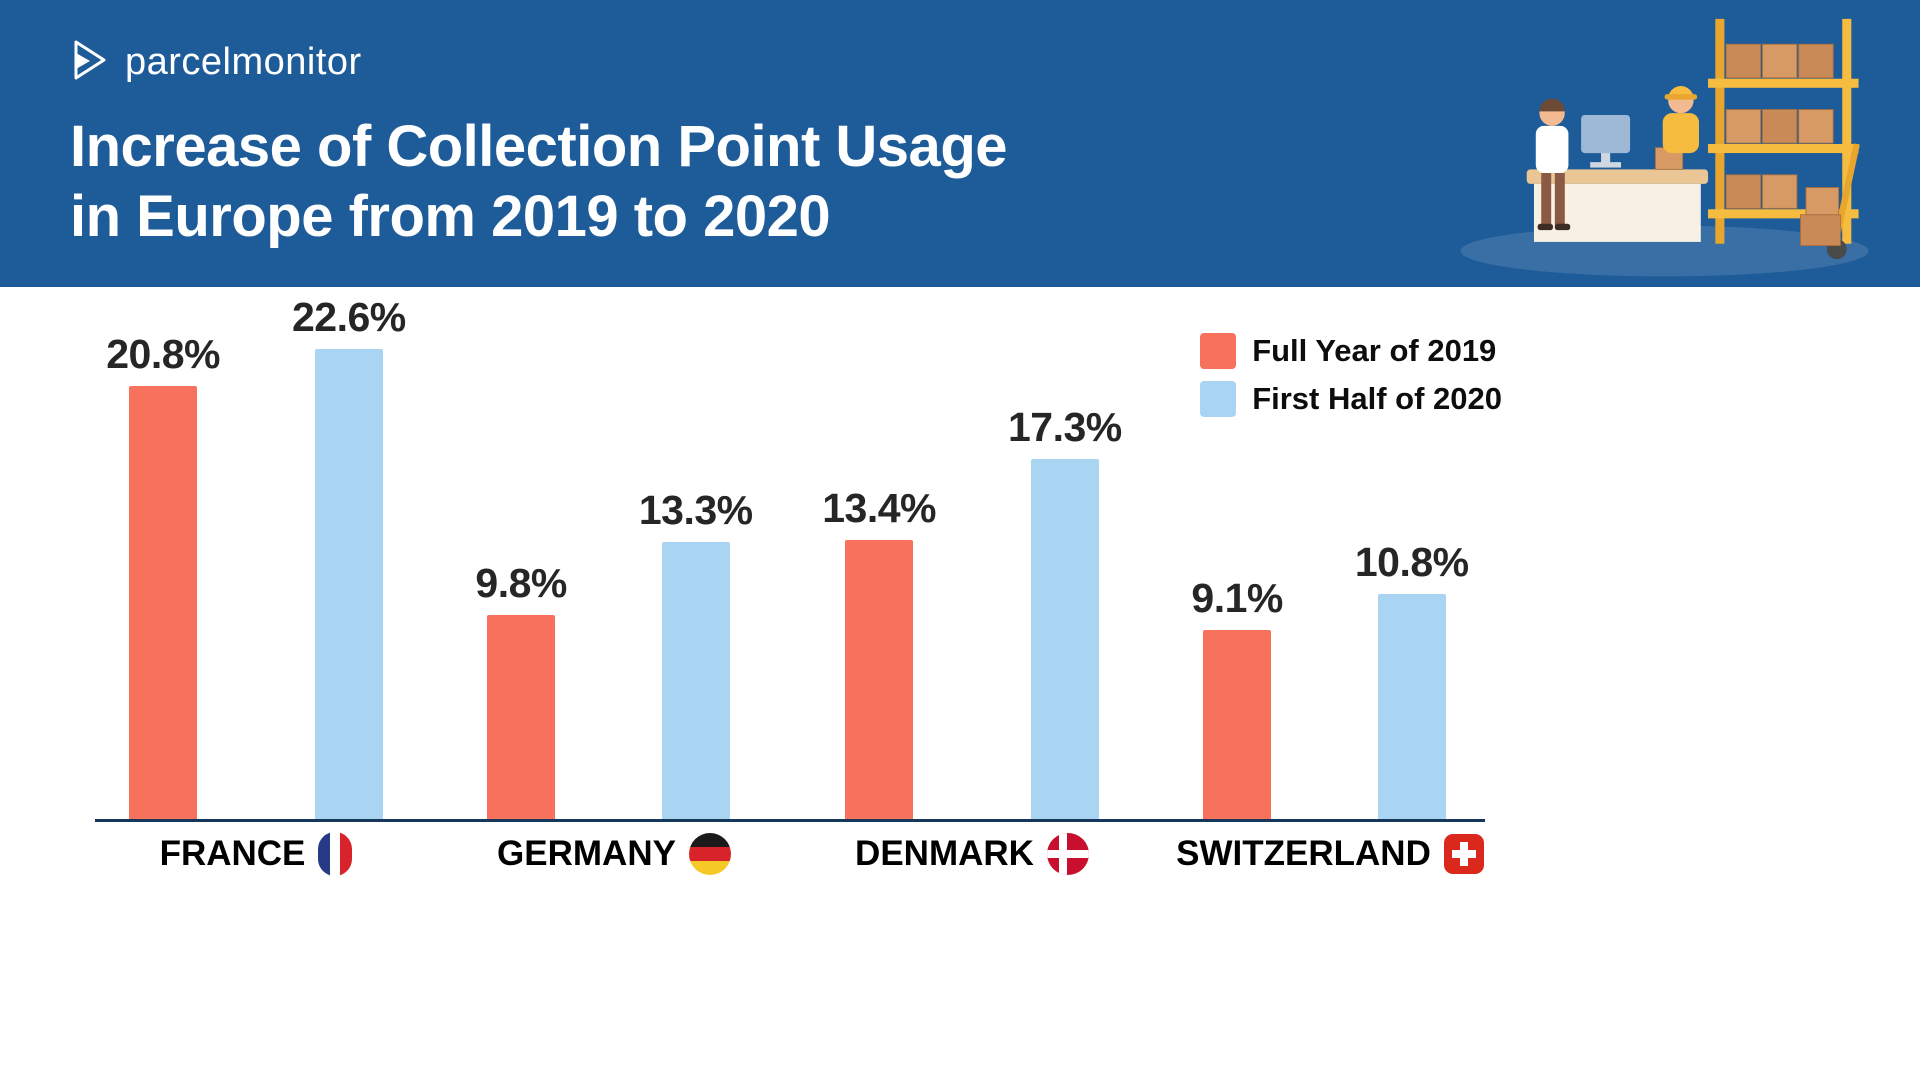 The image size is (1920, 1080). I want to click on bar-germany-2019, so click(521, 717).